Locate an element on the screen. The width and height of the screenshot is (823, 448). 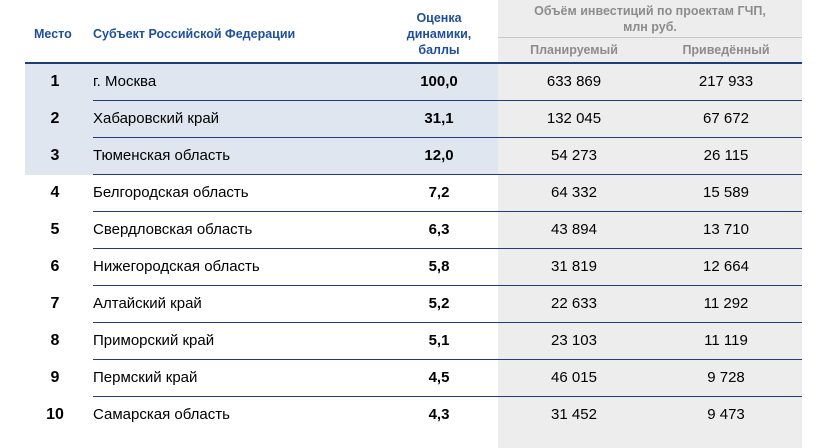
row-actual: 11 292 is located at coordinates (726, 303).